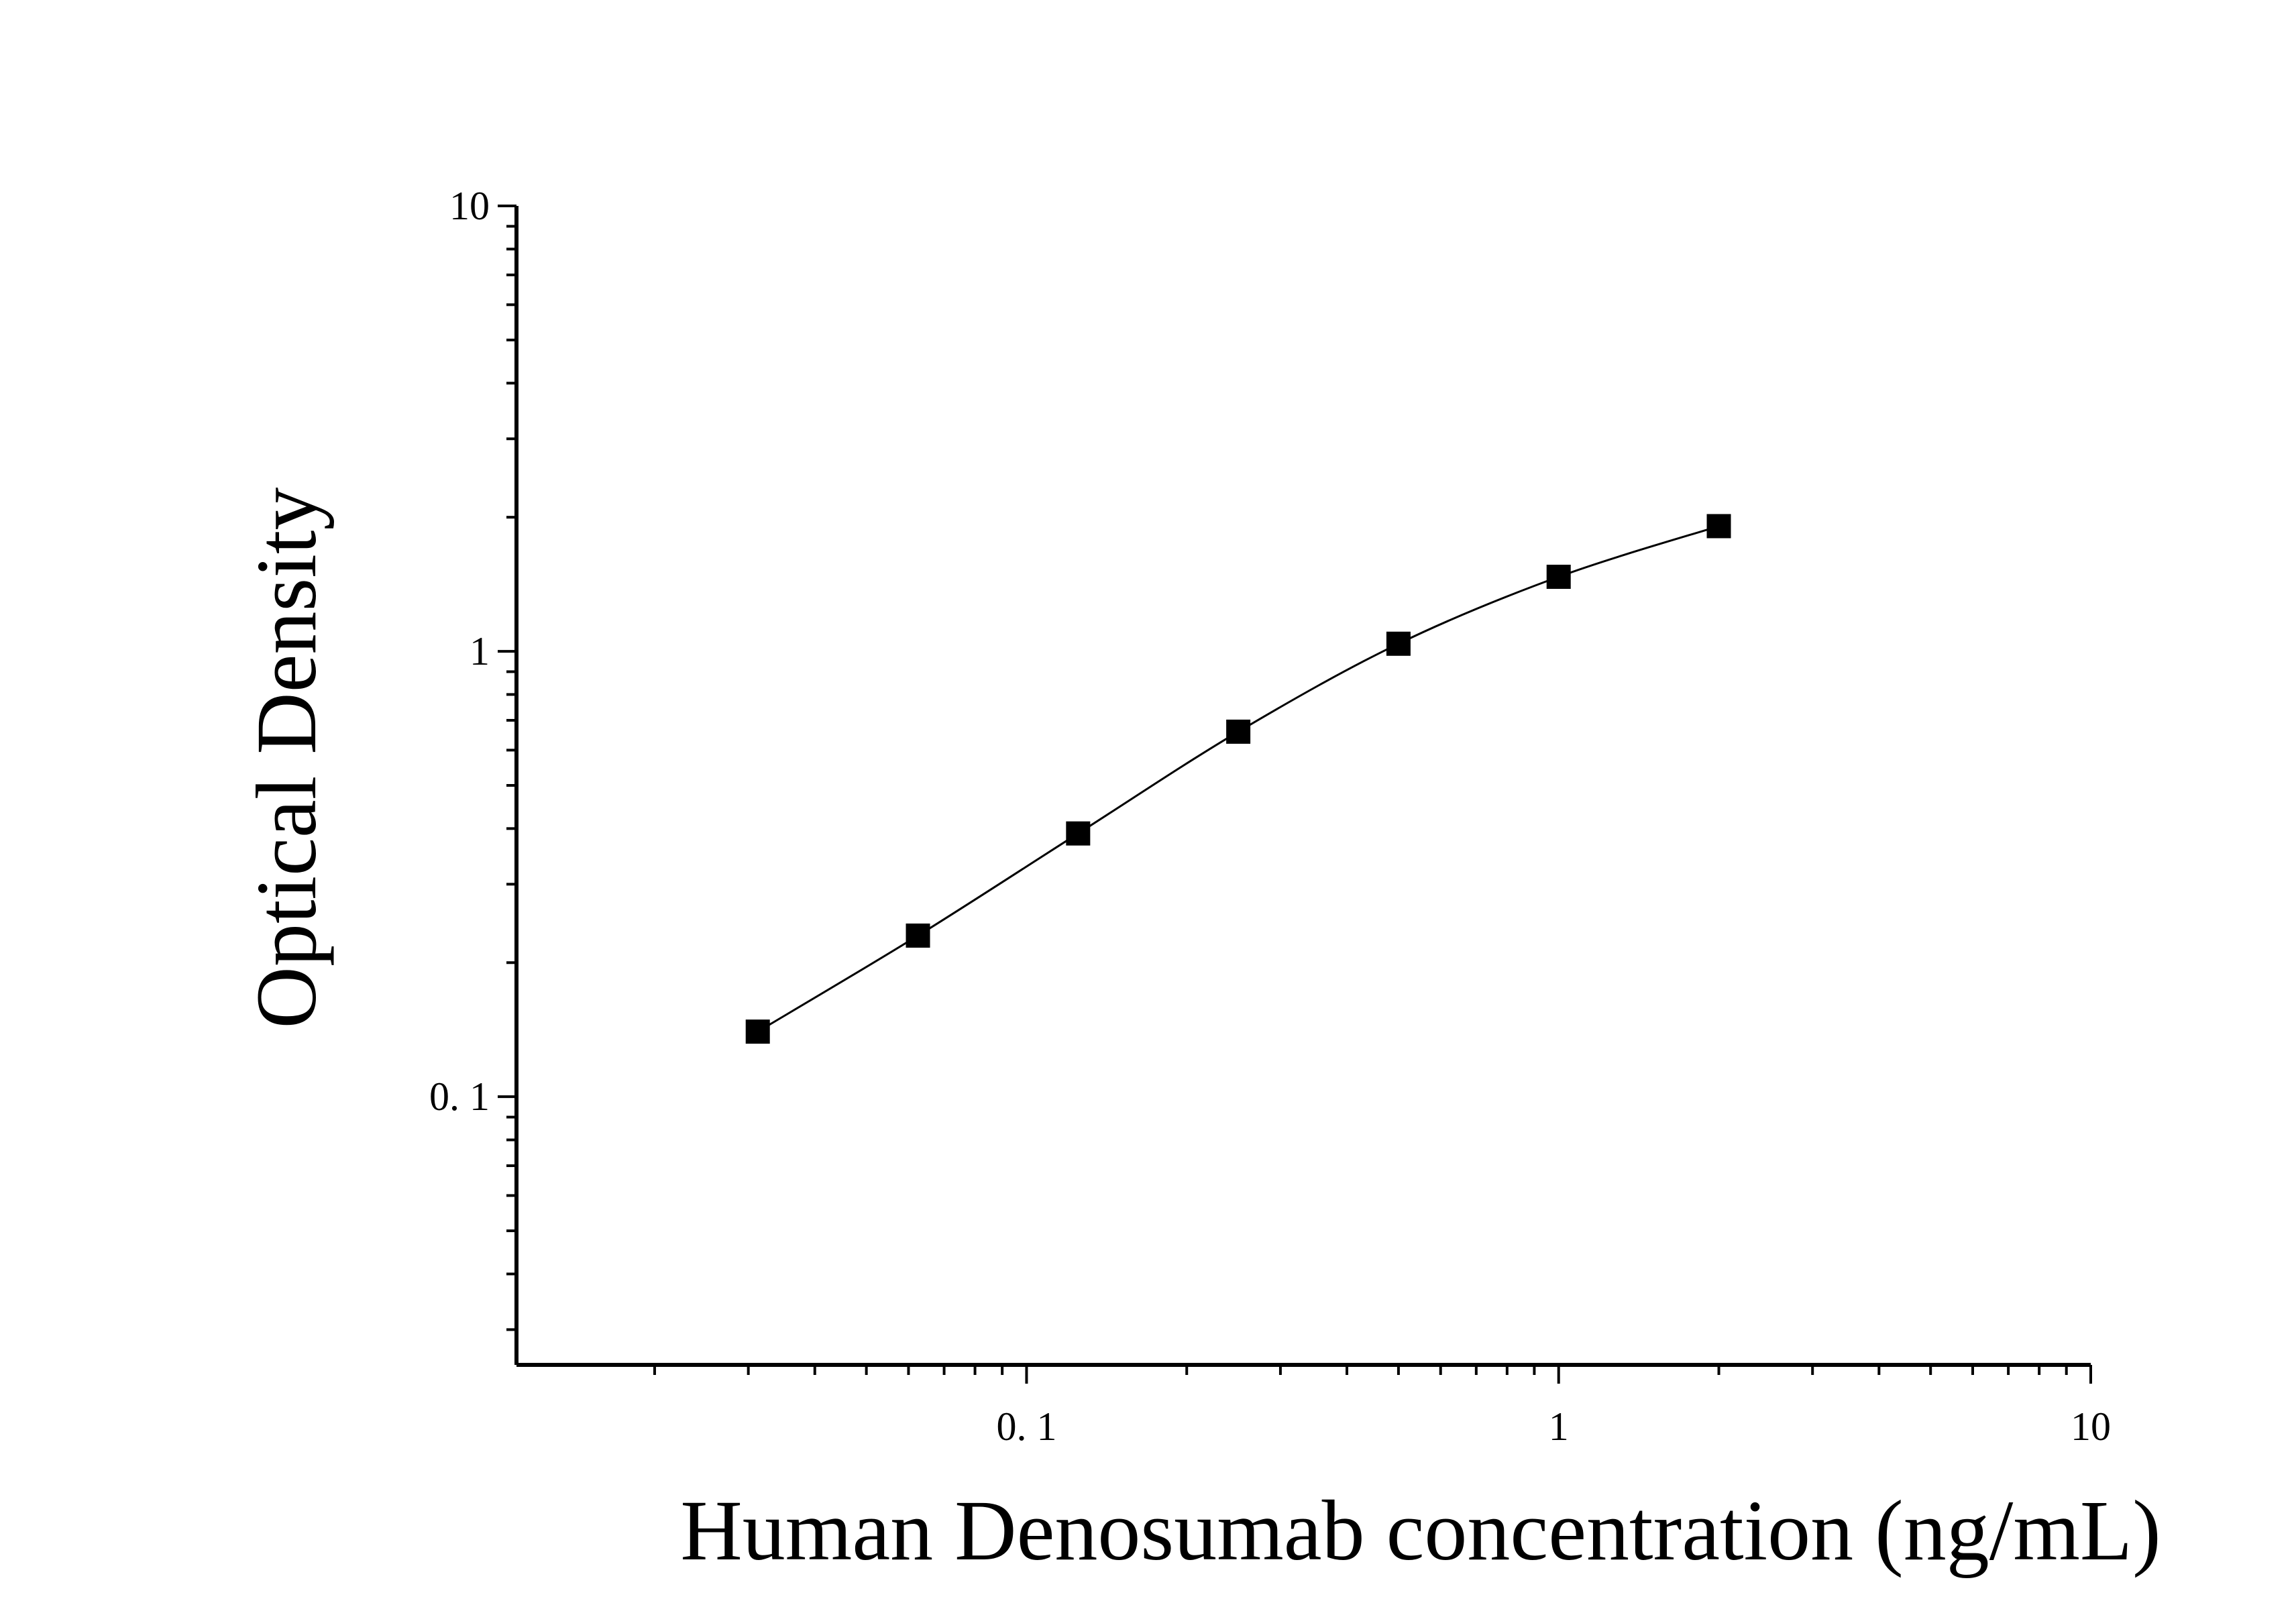 The height and width of the screenshot is (1607, 2296). What do you see at coordinates (1559, 1426) in the screenshot?
I see `x-tick-label: 1` at bounding box center [1559, 1426].